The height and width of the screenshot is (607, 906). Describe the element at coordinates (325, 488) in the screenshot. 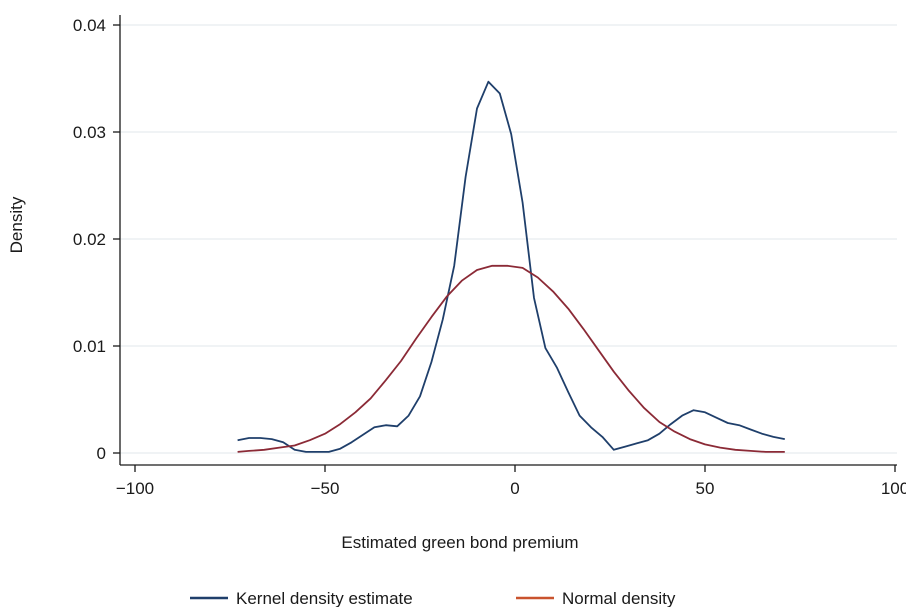

I see `x-tick-label: −50` at that location.